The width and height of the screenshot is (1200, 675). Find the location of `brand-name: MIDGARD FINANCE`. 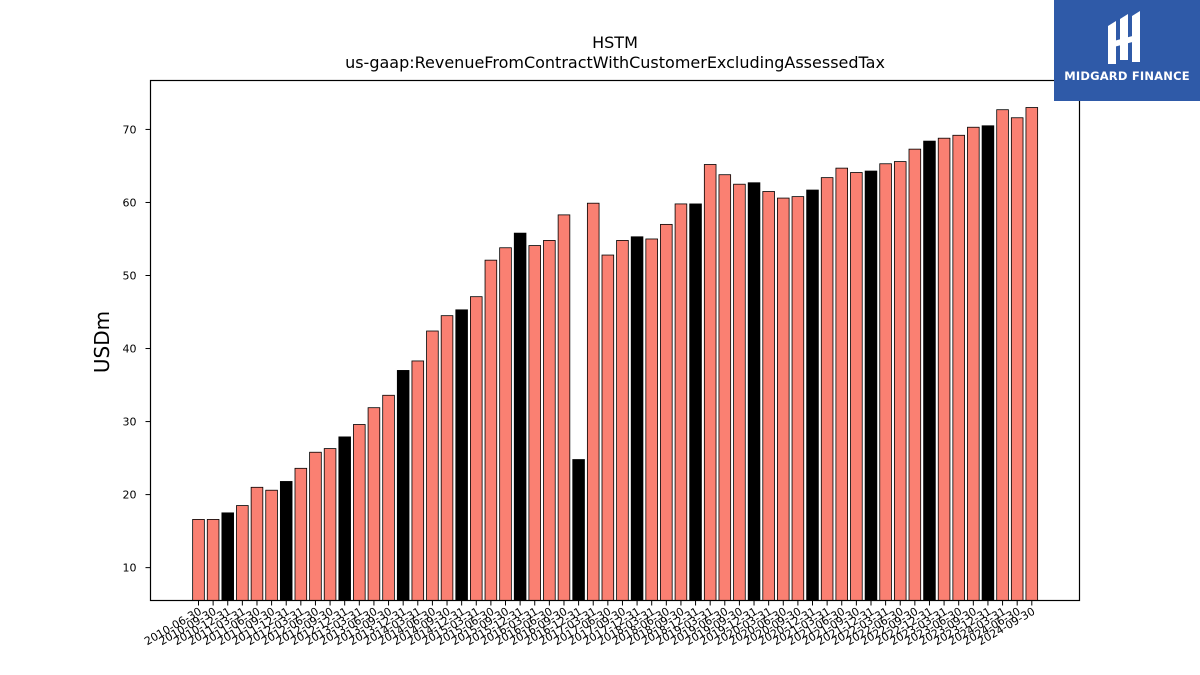

brand-name: MIDGARD FINANCE is located at coordinates (1127, 76).